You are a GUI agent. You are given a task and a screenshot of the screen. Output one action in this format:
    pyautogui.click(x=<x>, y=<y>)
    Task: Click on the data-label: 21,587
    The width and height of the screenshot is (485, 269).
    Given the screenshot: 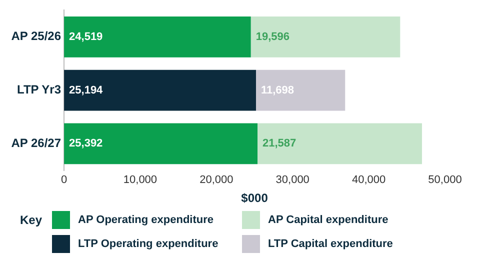 What is the action you would take?
    pyautogui.click(x=279, y=144)
    